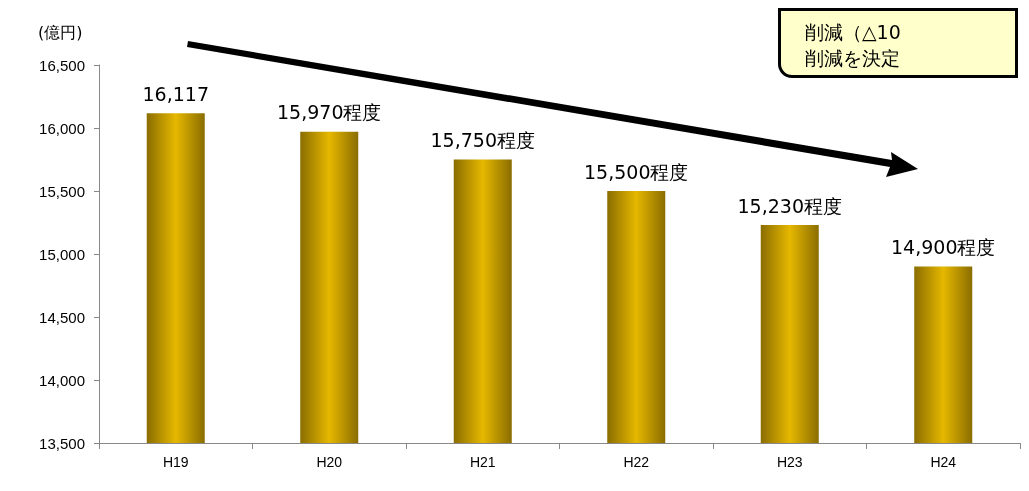  Describe the element at coordinates (943, 462) in the screenshot. I see `x-tick-label: H24` at that location.